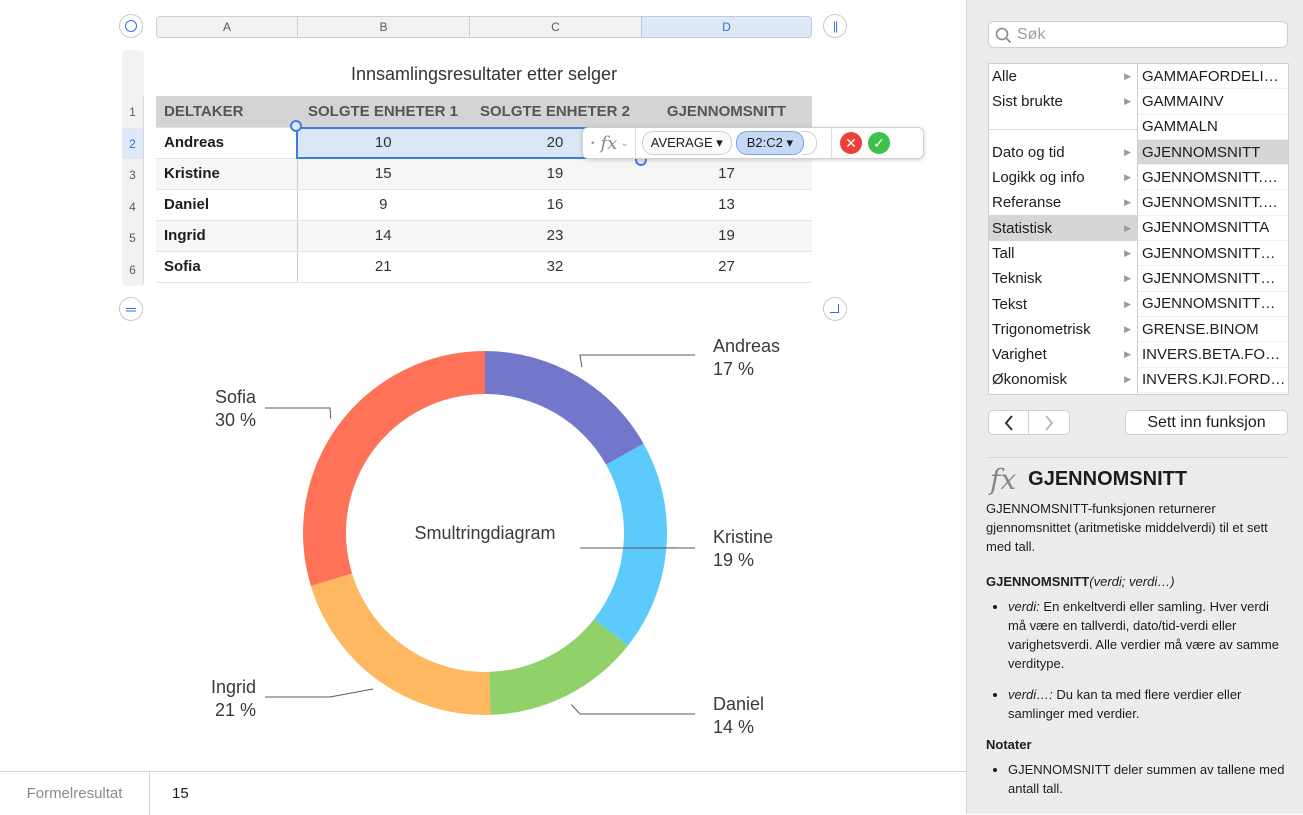 The width and height of the screenshot is (1303, 815). I want to click on category-reference: Referanse ▶, so click(1063, 202).